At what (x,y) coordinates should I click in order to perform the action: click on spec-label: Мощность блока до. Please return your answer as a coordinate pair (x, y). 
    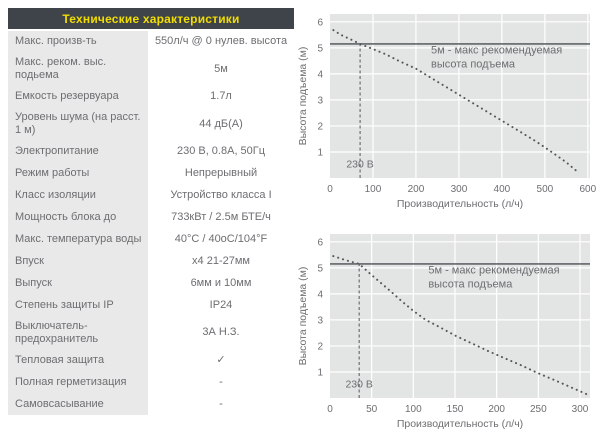
    Looking at the image, I should click on (78, 217).